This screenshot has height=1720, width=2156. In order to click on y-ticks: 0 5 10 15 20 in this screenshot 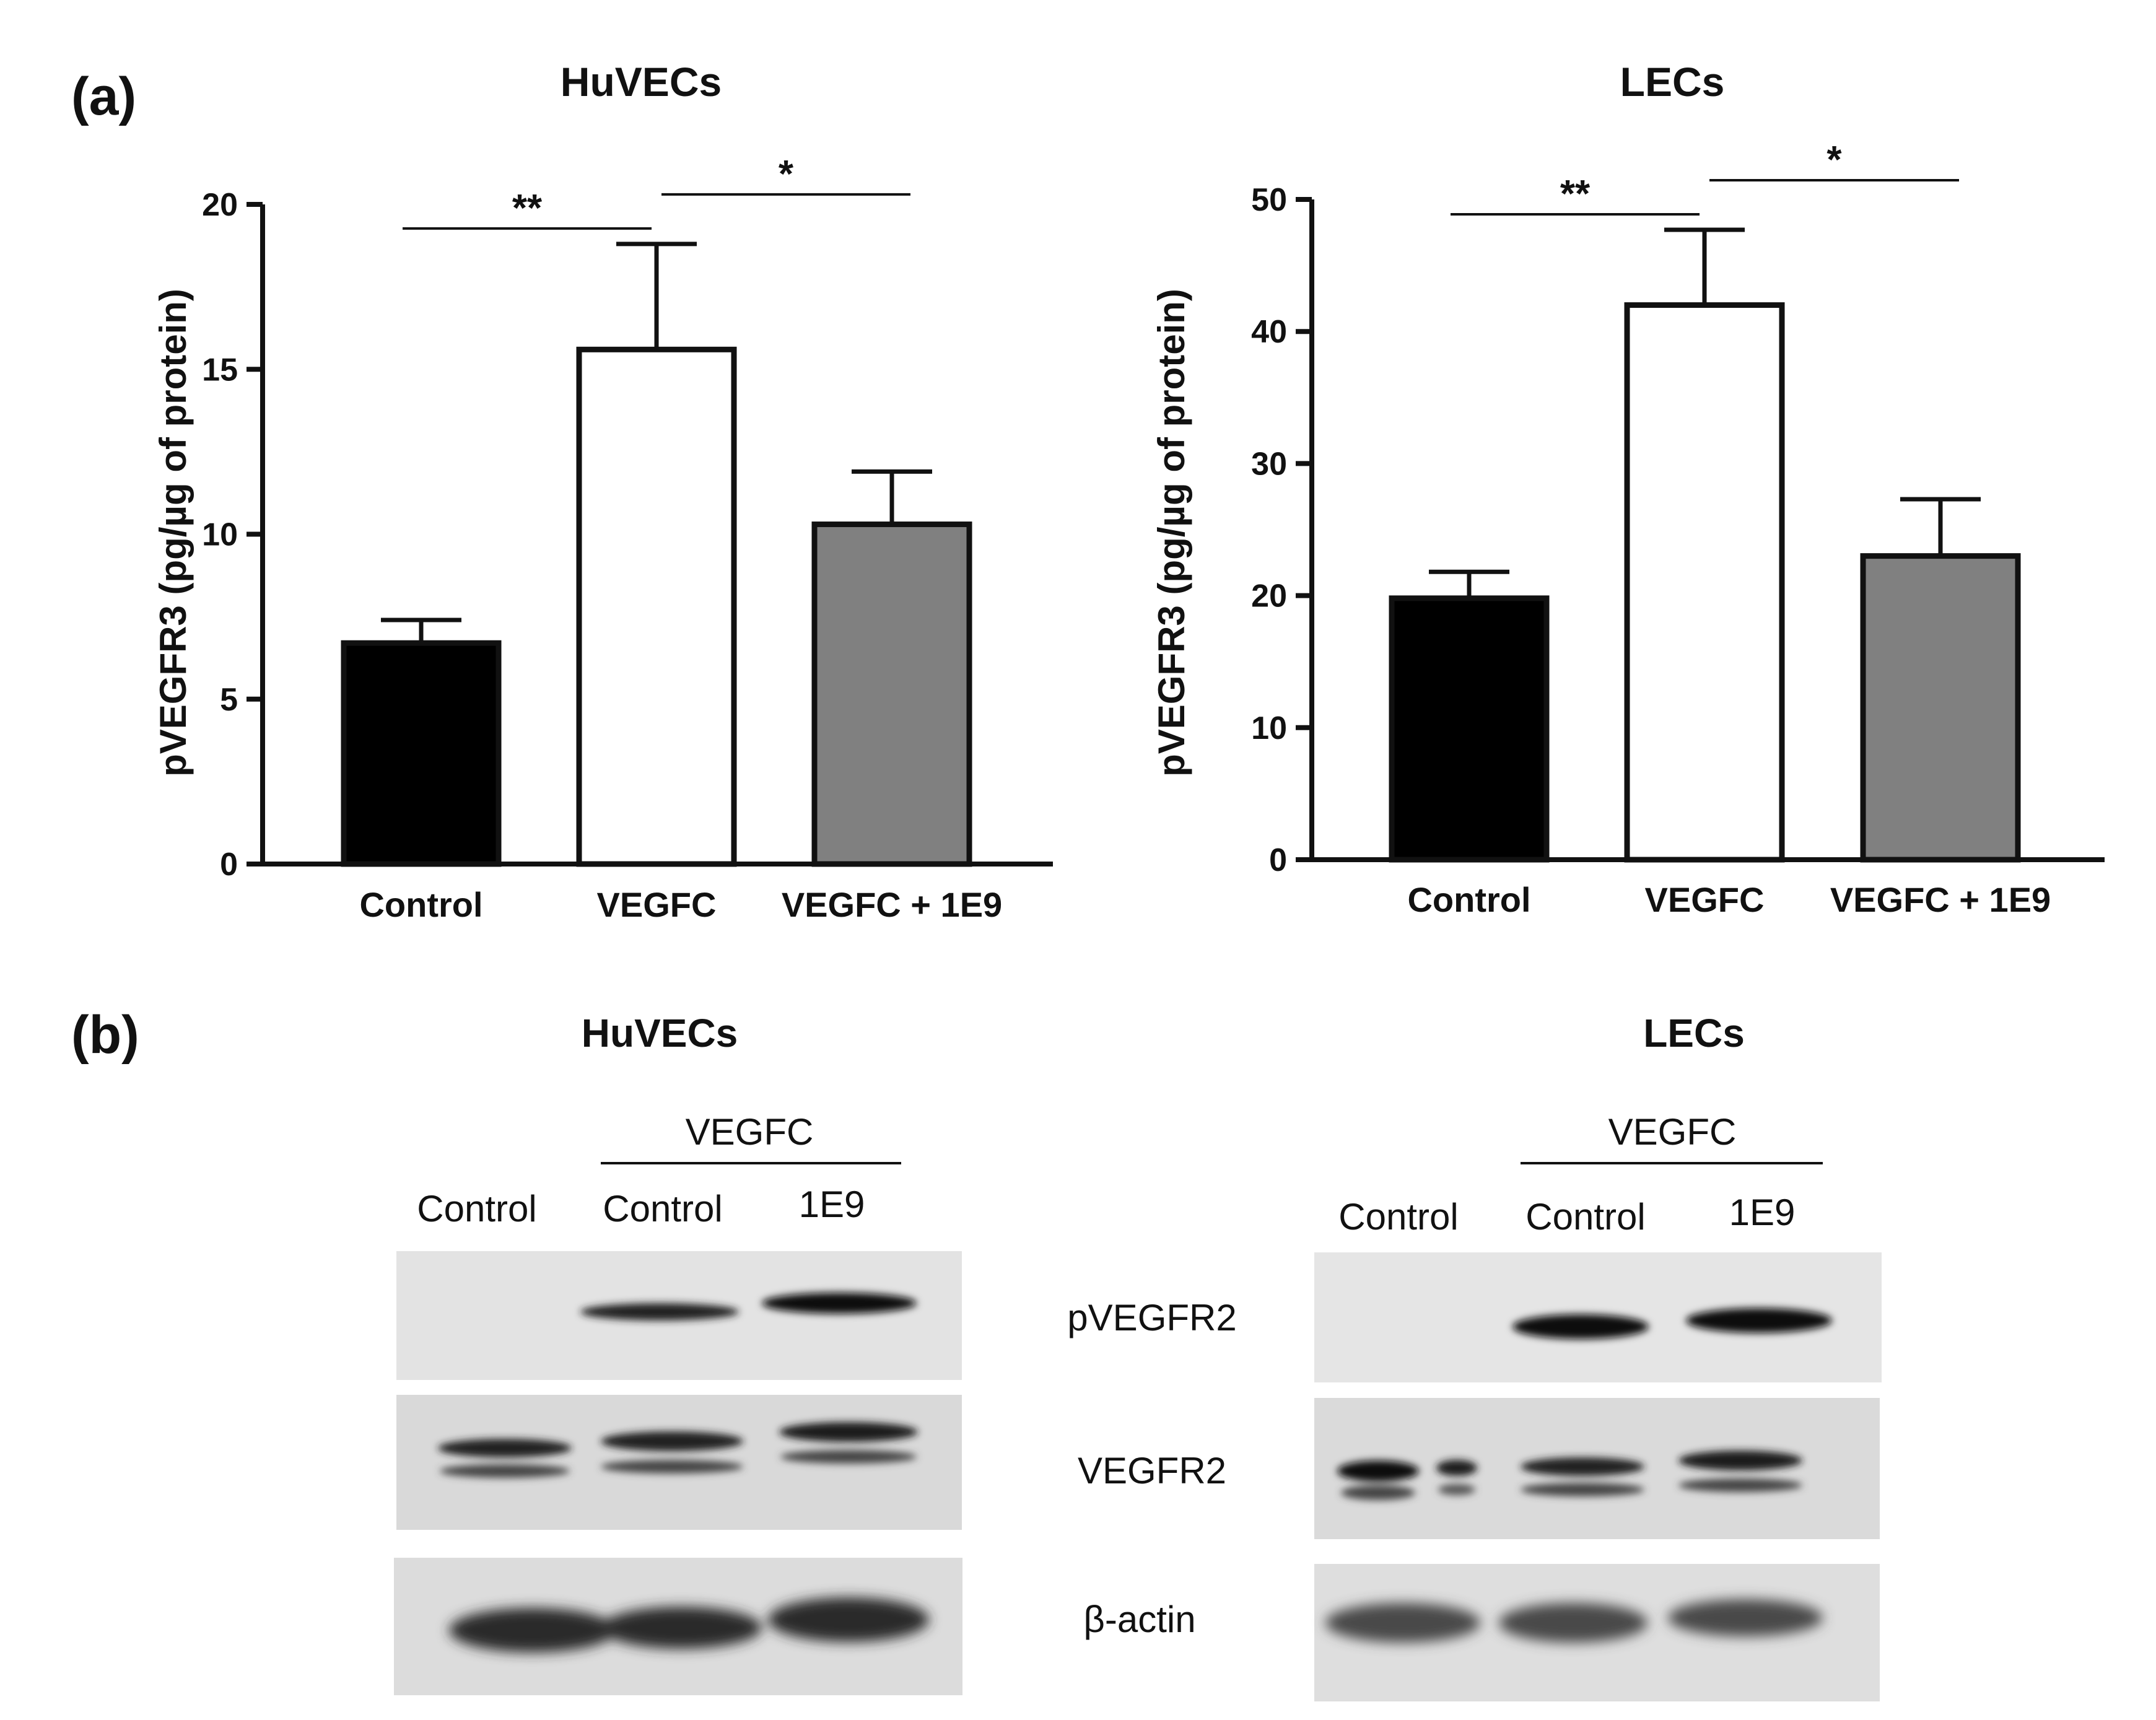, I will do `click(232, 535)`.